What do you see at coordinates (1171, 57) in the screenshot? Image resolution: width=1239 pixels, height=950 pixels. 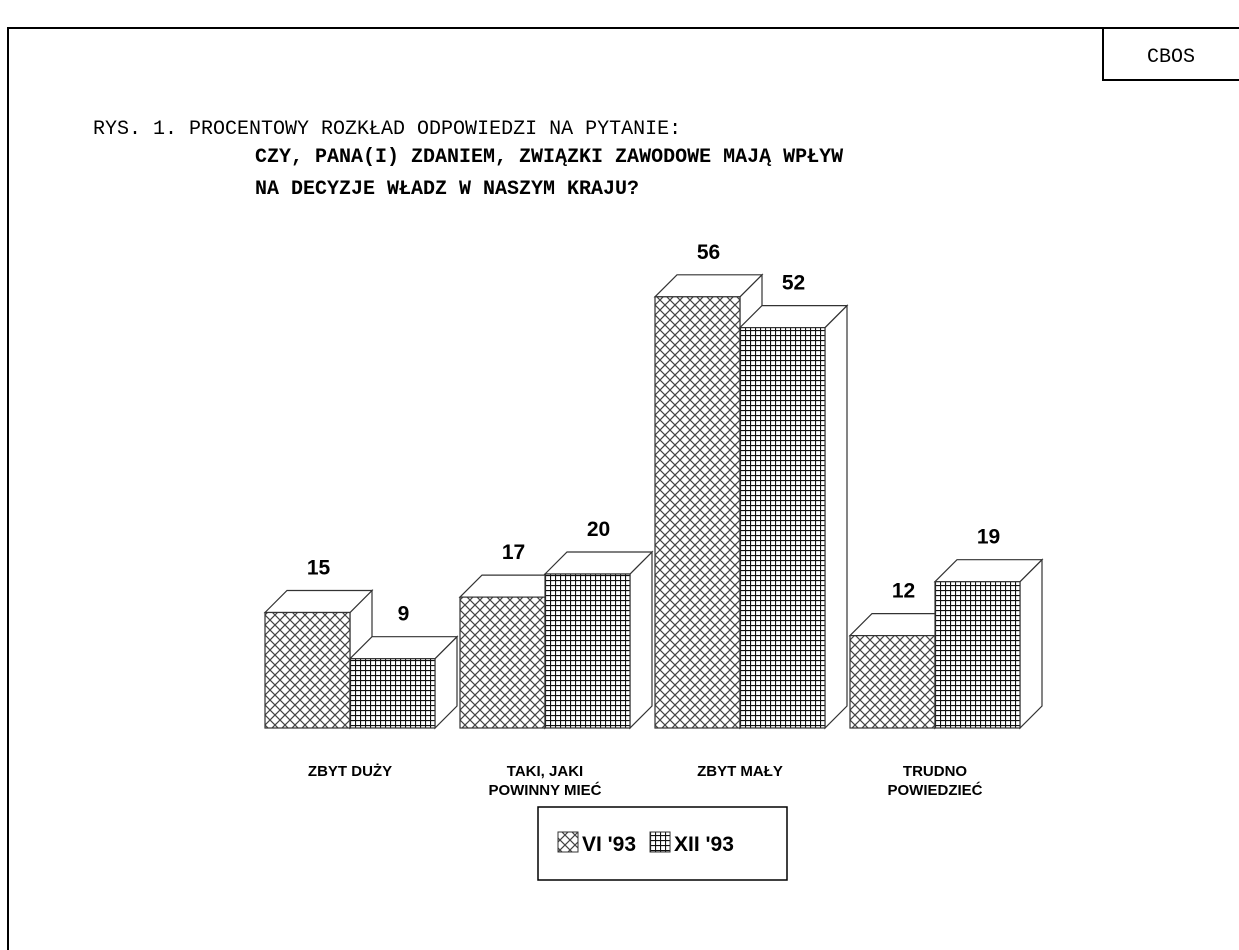 I see `source: CBOS` at bounding box center [1171, 57].